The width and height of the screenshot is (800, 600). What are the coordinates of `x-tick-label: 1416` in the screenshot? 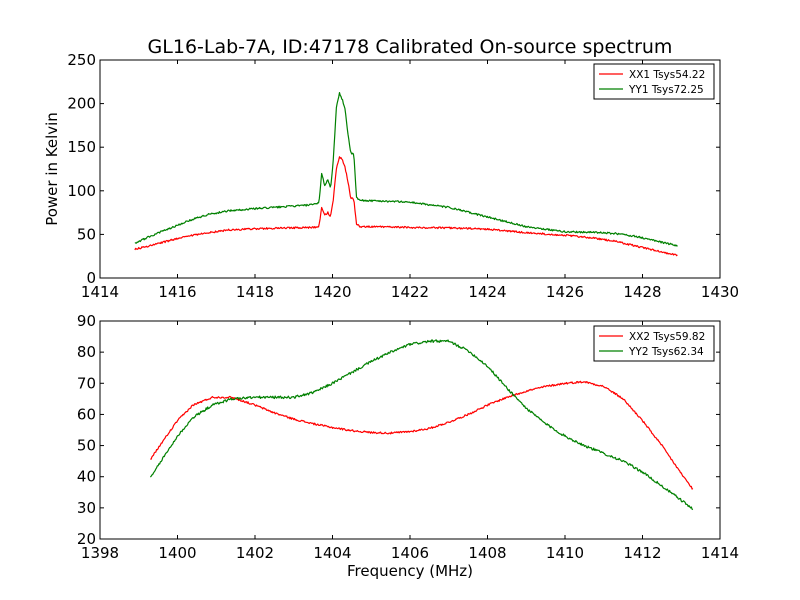 It's located at (177, 292).